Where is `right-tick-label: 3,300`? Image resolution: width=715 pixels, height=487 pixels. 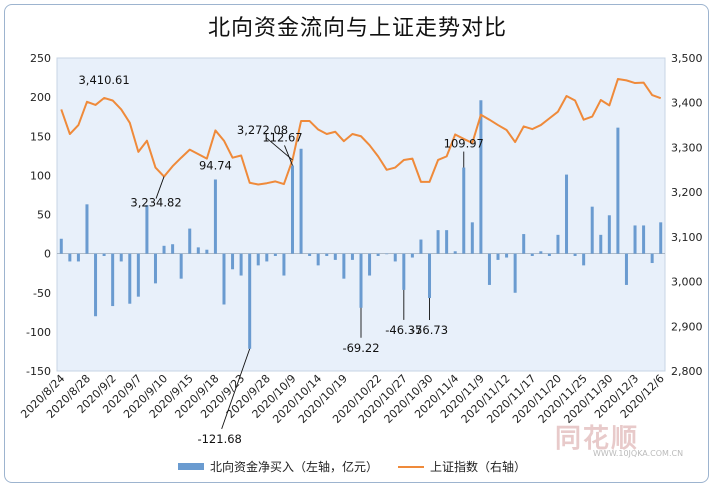
right-tick-label: 3,300 is located at coordinates (687, 147).